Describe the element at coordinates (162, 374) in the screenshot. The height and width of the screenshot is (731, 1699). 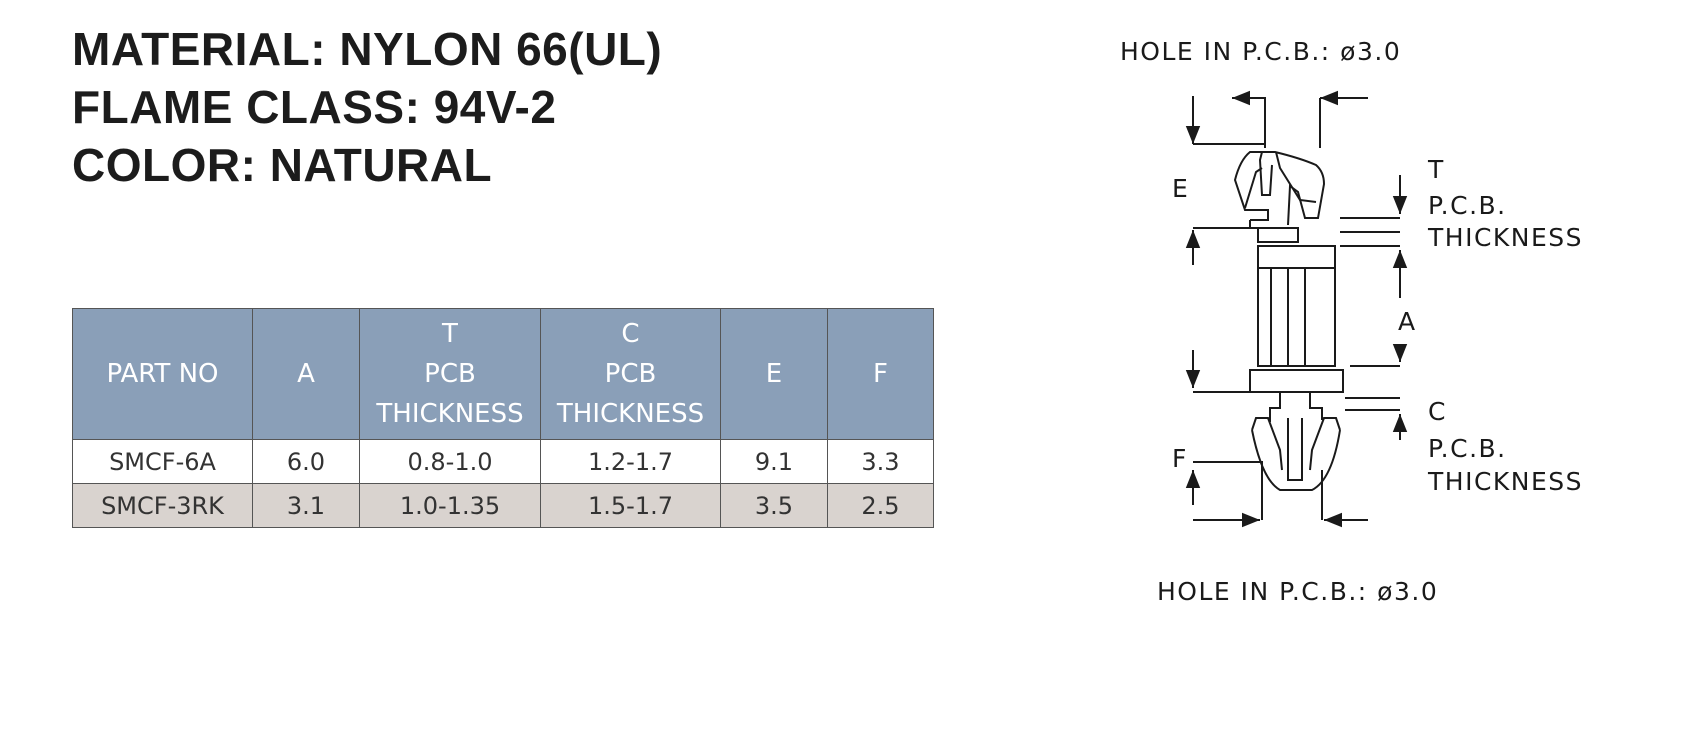
I see `header-part-no: PART NO` at that location.